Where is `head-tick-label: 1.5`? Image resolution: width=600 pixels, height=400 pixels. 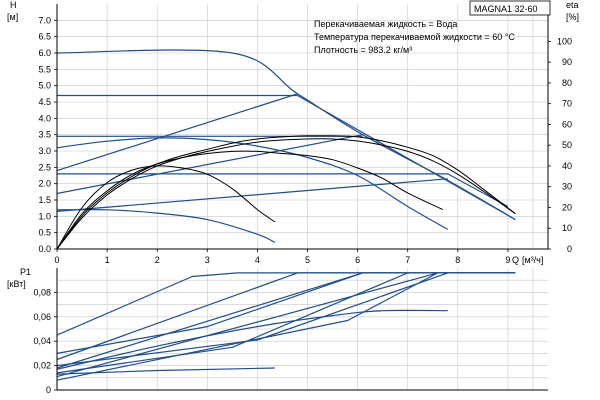 head-tick-label: 1.5 is located at coordinates (44, 200).